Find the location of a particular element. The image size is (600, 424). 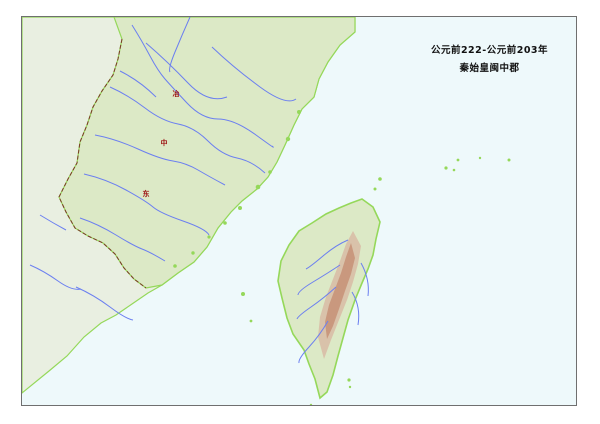

map-title-block: 公元前222-公元前203年 秦始皇闽中郡 is located at coordinates (489, 60).